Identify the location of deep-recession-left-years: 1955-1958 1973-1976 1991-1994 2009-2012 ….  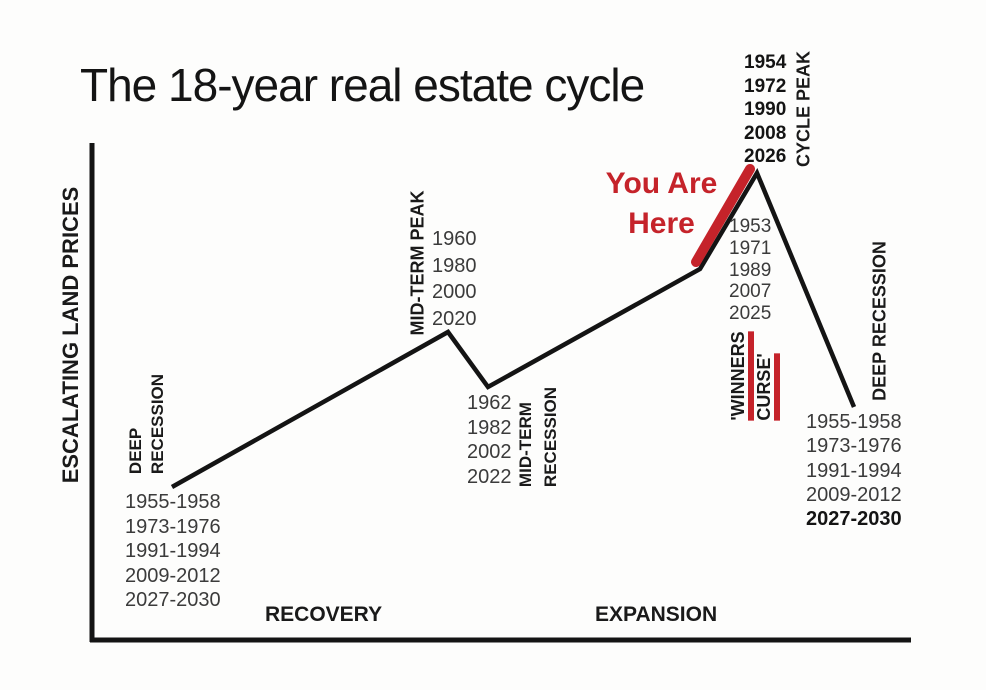
(173, 551).